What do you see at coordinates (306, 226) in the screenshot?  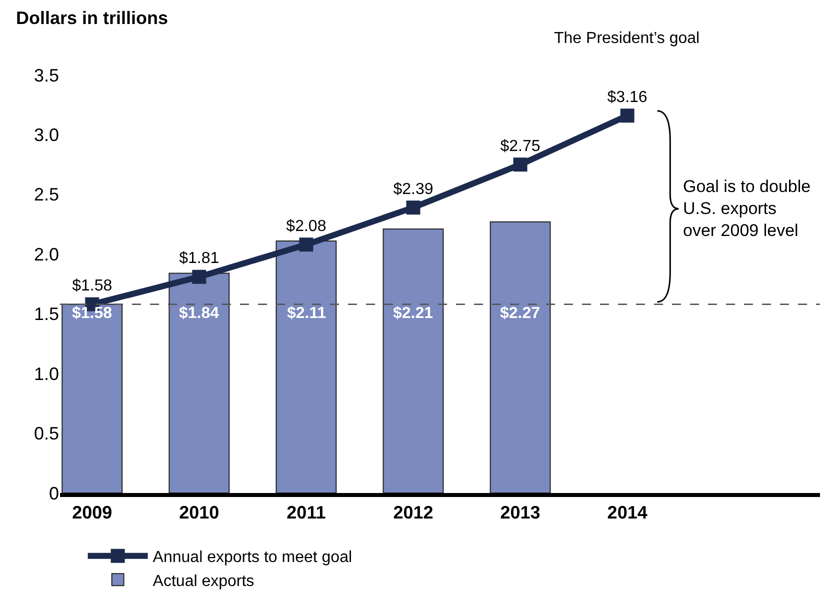 I see `data-label: $2.08` at bounding box center [306, 226].